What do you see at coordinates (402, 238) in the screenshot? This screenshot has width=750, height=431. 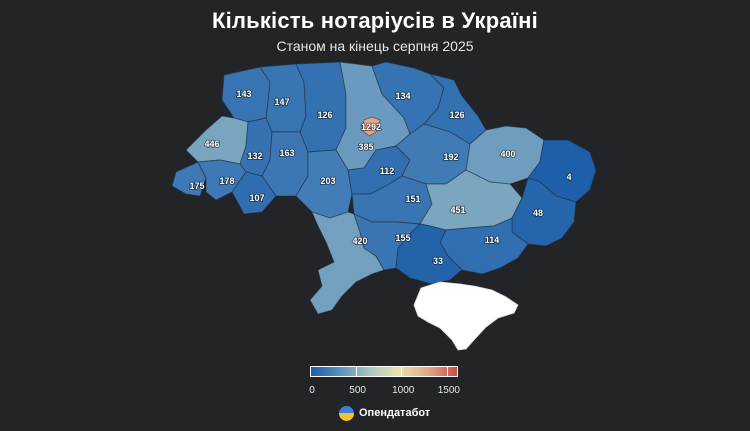 I see `region-value-label: 155` at bounding box center [402, 238].